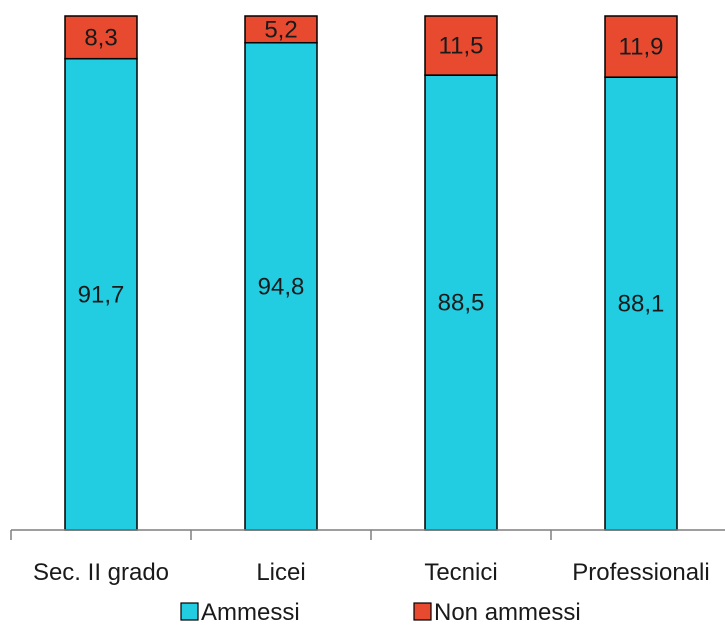  I want to click on data-label-ammessi-2: 88,5, so click(461, 303).